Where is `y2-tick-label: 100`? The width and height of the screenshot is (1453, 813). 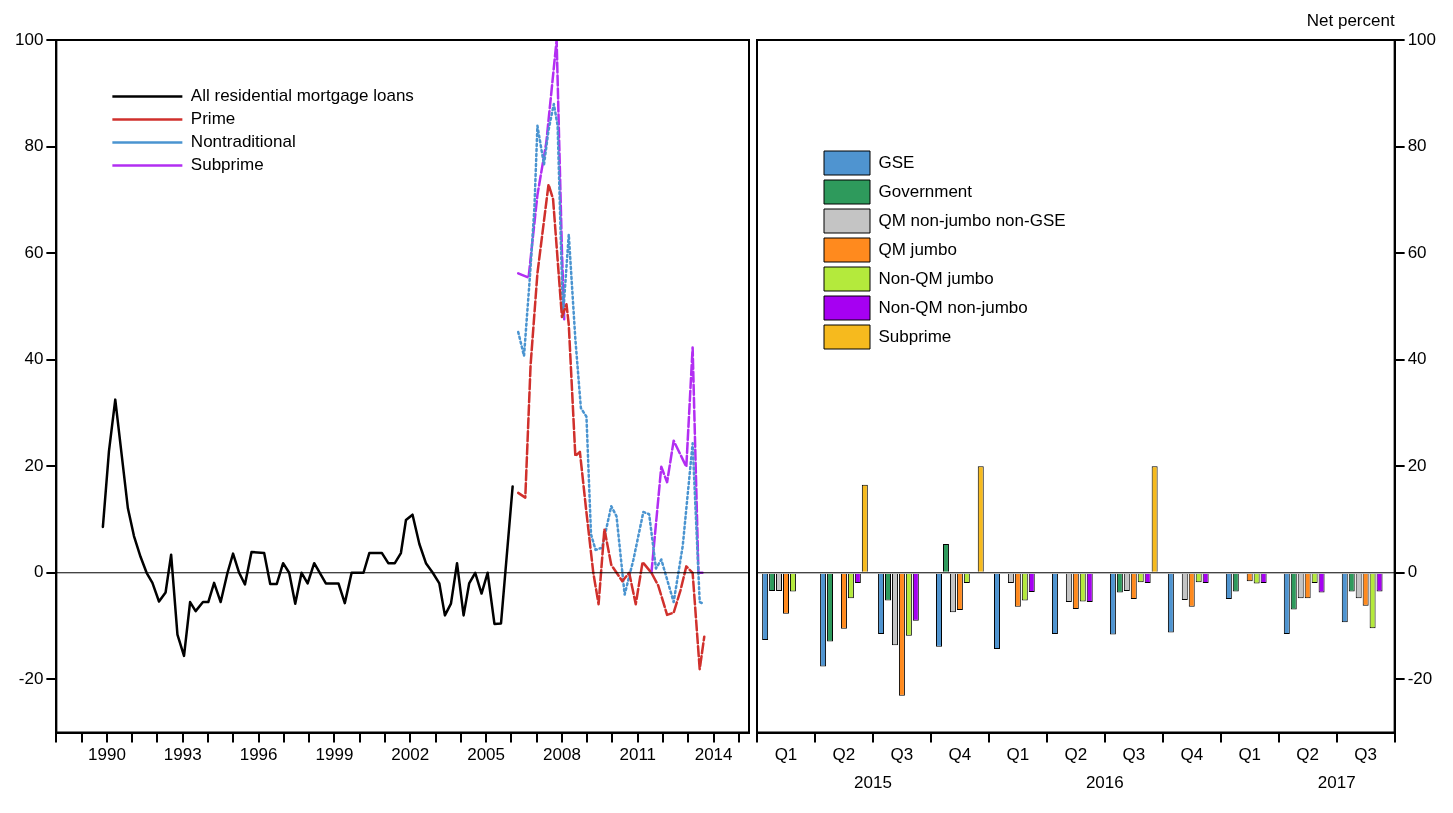 y2-tick-label: 100 is located at coordinates (1422, 39).